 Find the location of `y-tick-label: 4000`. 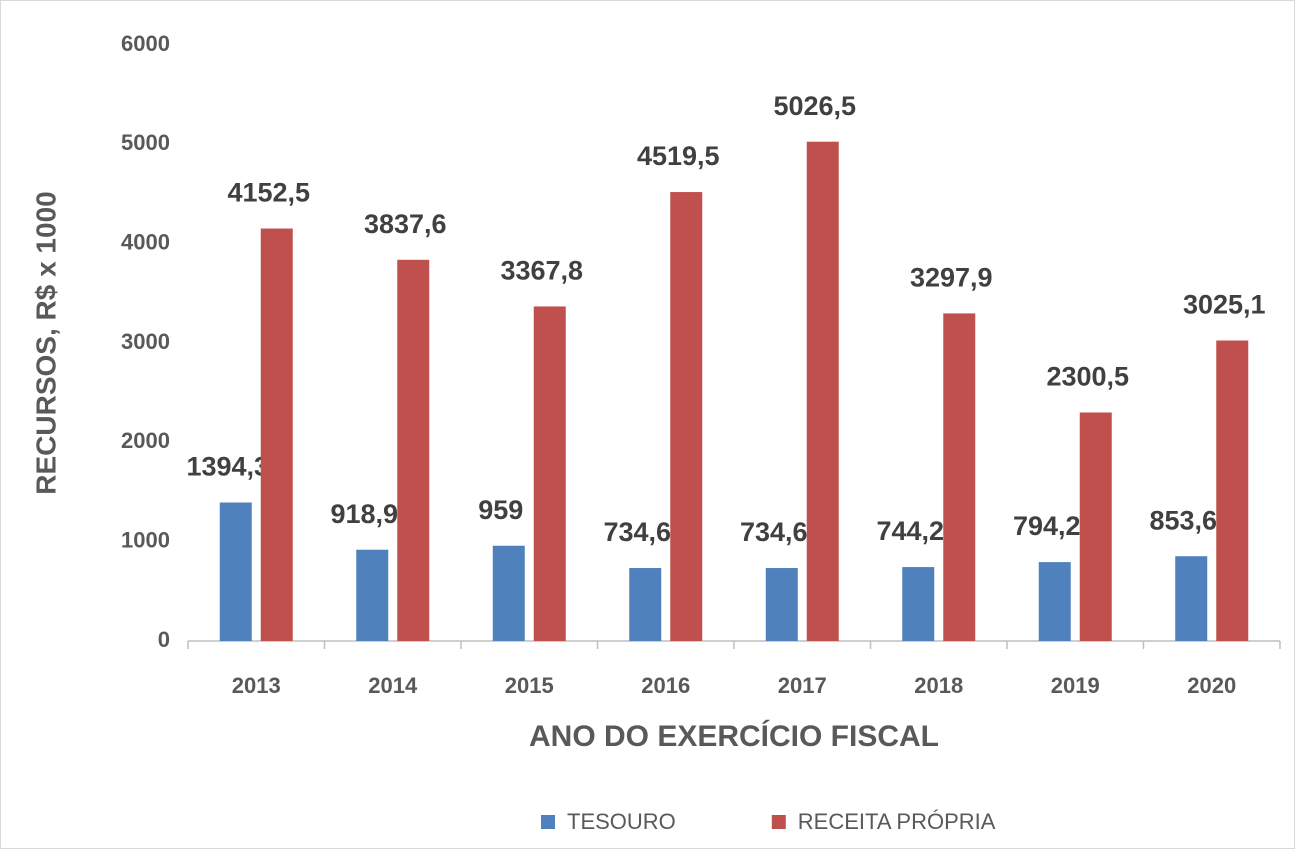

y-tick-label: 4000 is located at coordinates (145, 241).